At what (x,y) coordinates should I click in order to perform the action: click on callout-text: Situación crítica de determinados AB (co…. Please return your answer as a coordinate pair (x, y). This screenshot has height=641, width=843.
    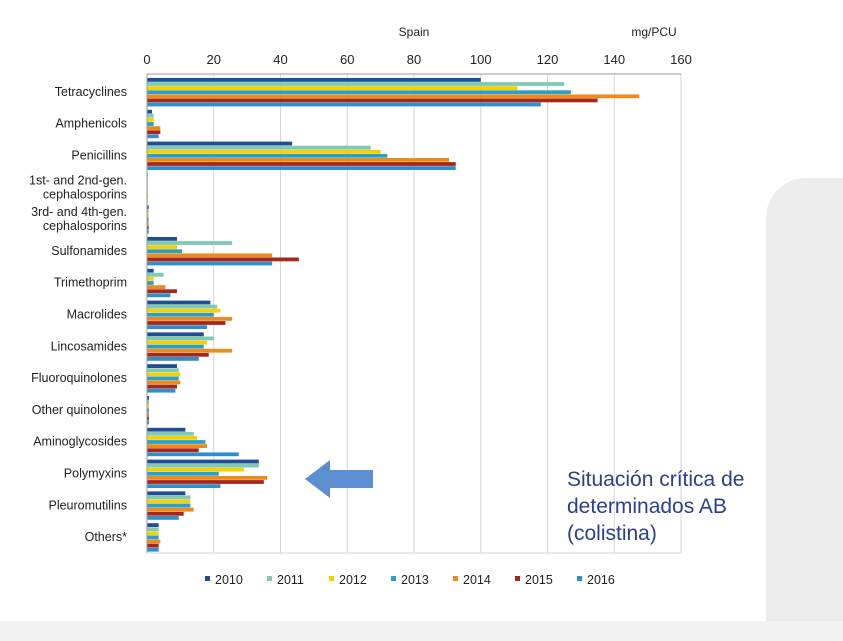
    Looking at the image, I should click on (692, 506).